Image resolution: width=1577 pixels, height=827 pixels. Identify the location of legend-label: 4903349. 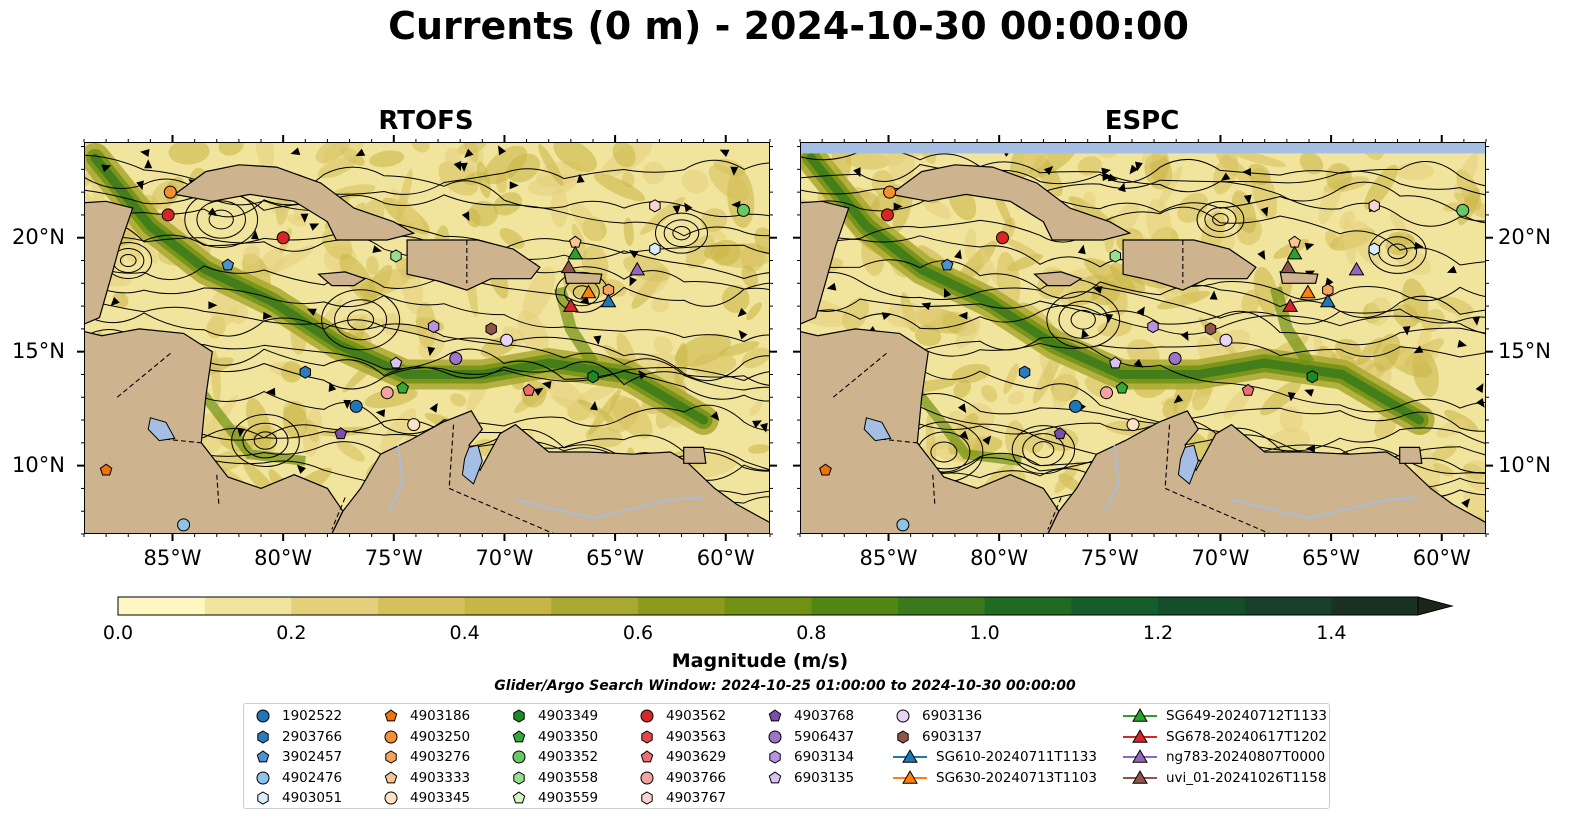
(568, 716).